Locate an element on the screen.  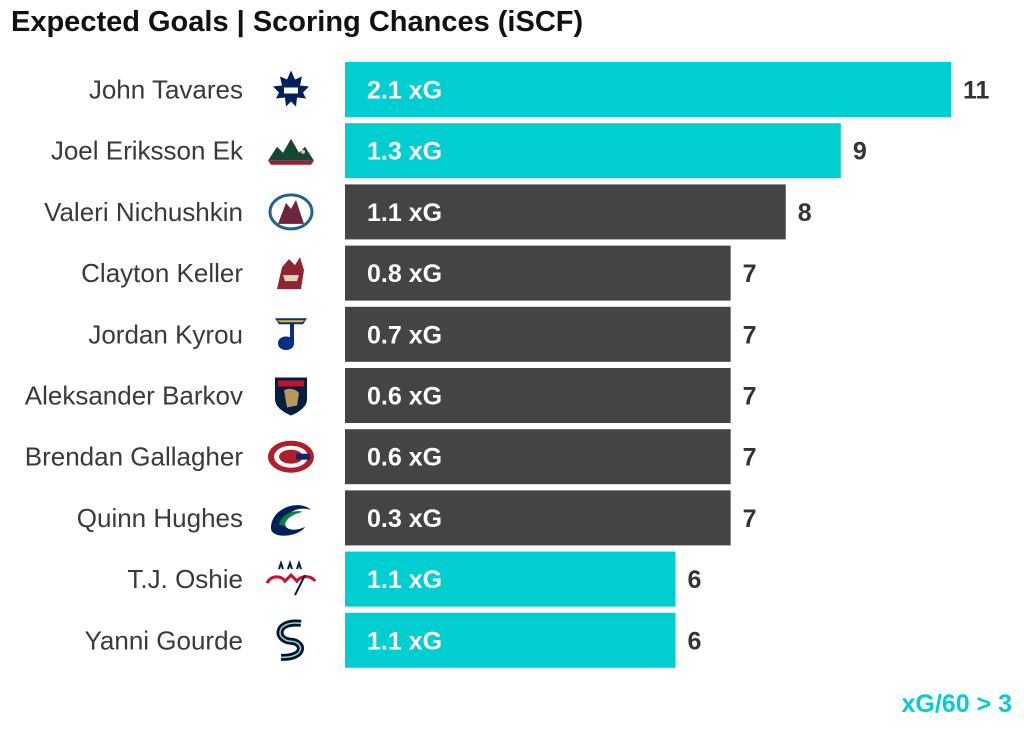
montreal-canadiens-logo-icon is located at coordinates (291, 456).